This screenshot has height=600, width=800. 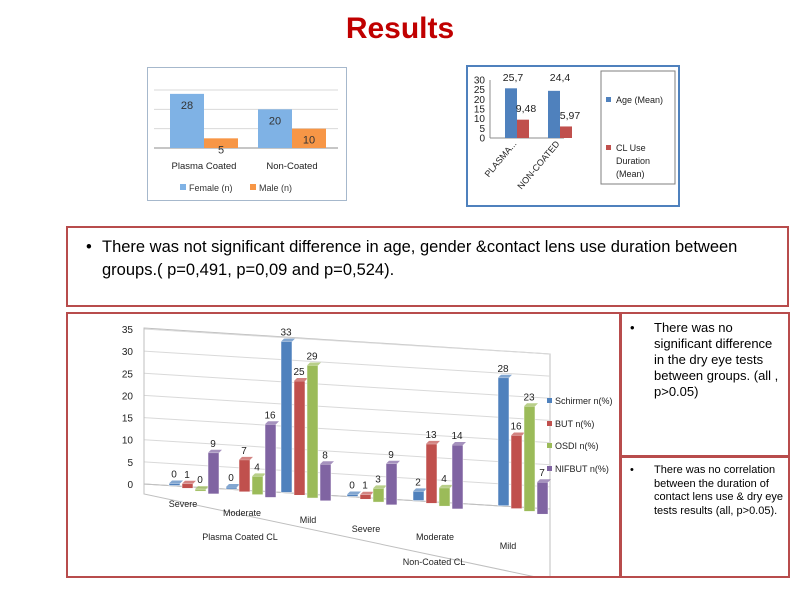 What do you see at coordinates (638, 127) in the screenshot?
I see `legend-box` at bounding box center [638, 127].